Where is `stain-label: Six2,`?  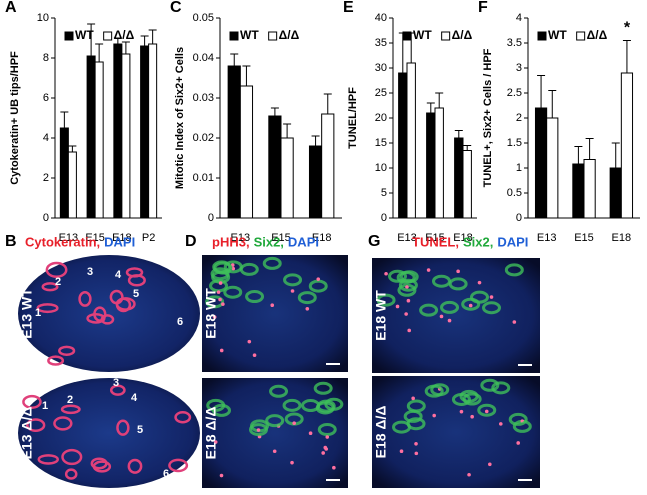
stain-label: Six2, is located at coordinates (269, 241).